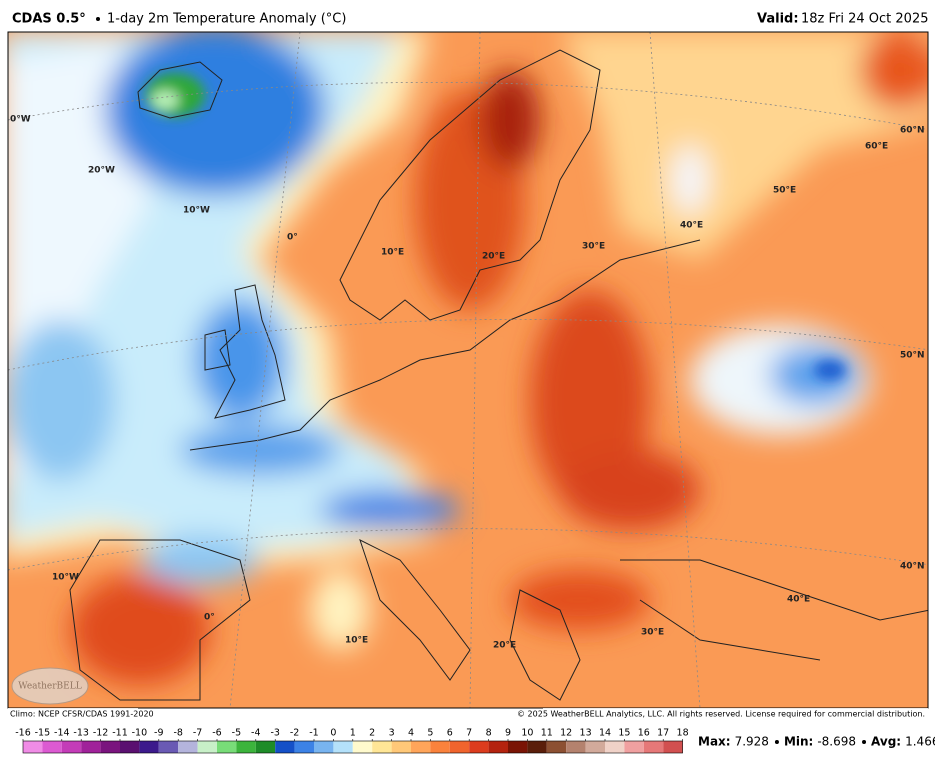 This screenshot has width=935, height=772. What do you see at coordinates (508, 733) in the screenshot?
I see `colorbar-tick-label: 9` at bounding box center [508, 733].